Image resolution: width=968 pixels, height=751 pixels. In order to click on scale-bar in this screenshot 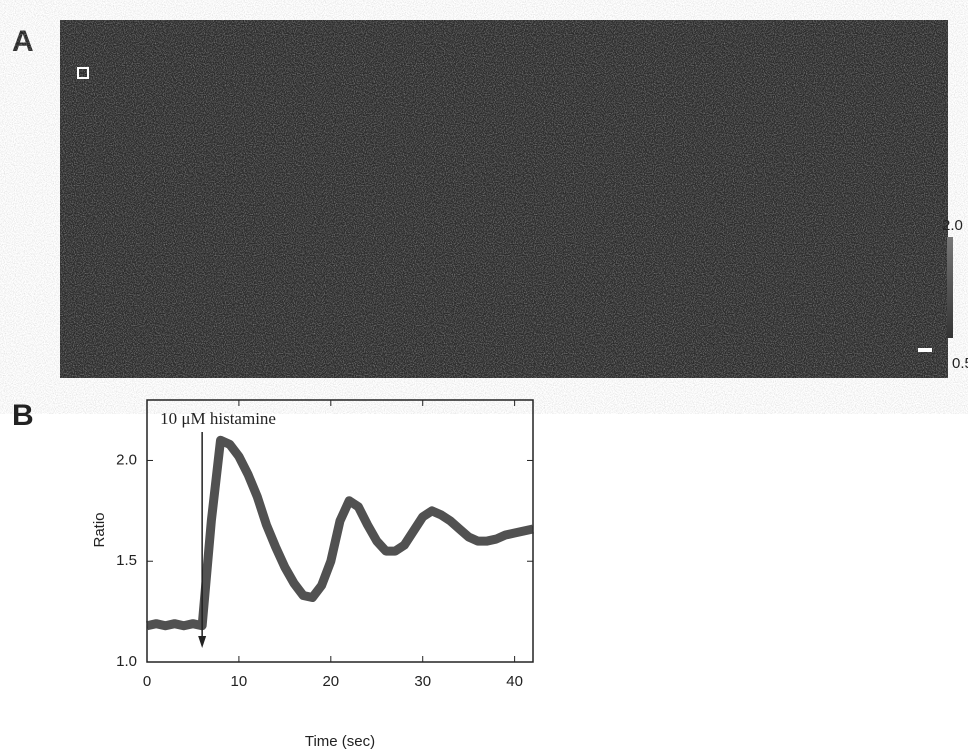, I will do `click(925, 350)`.